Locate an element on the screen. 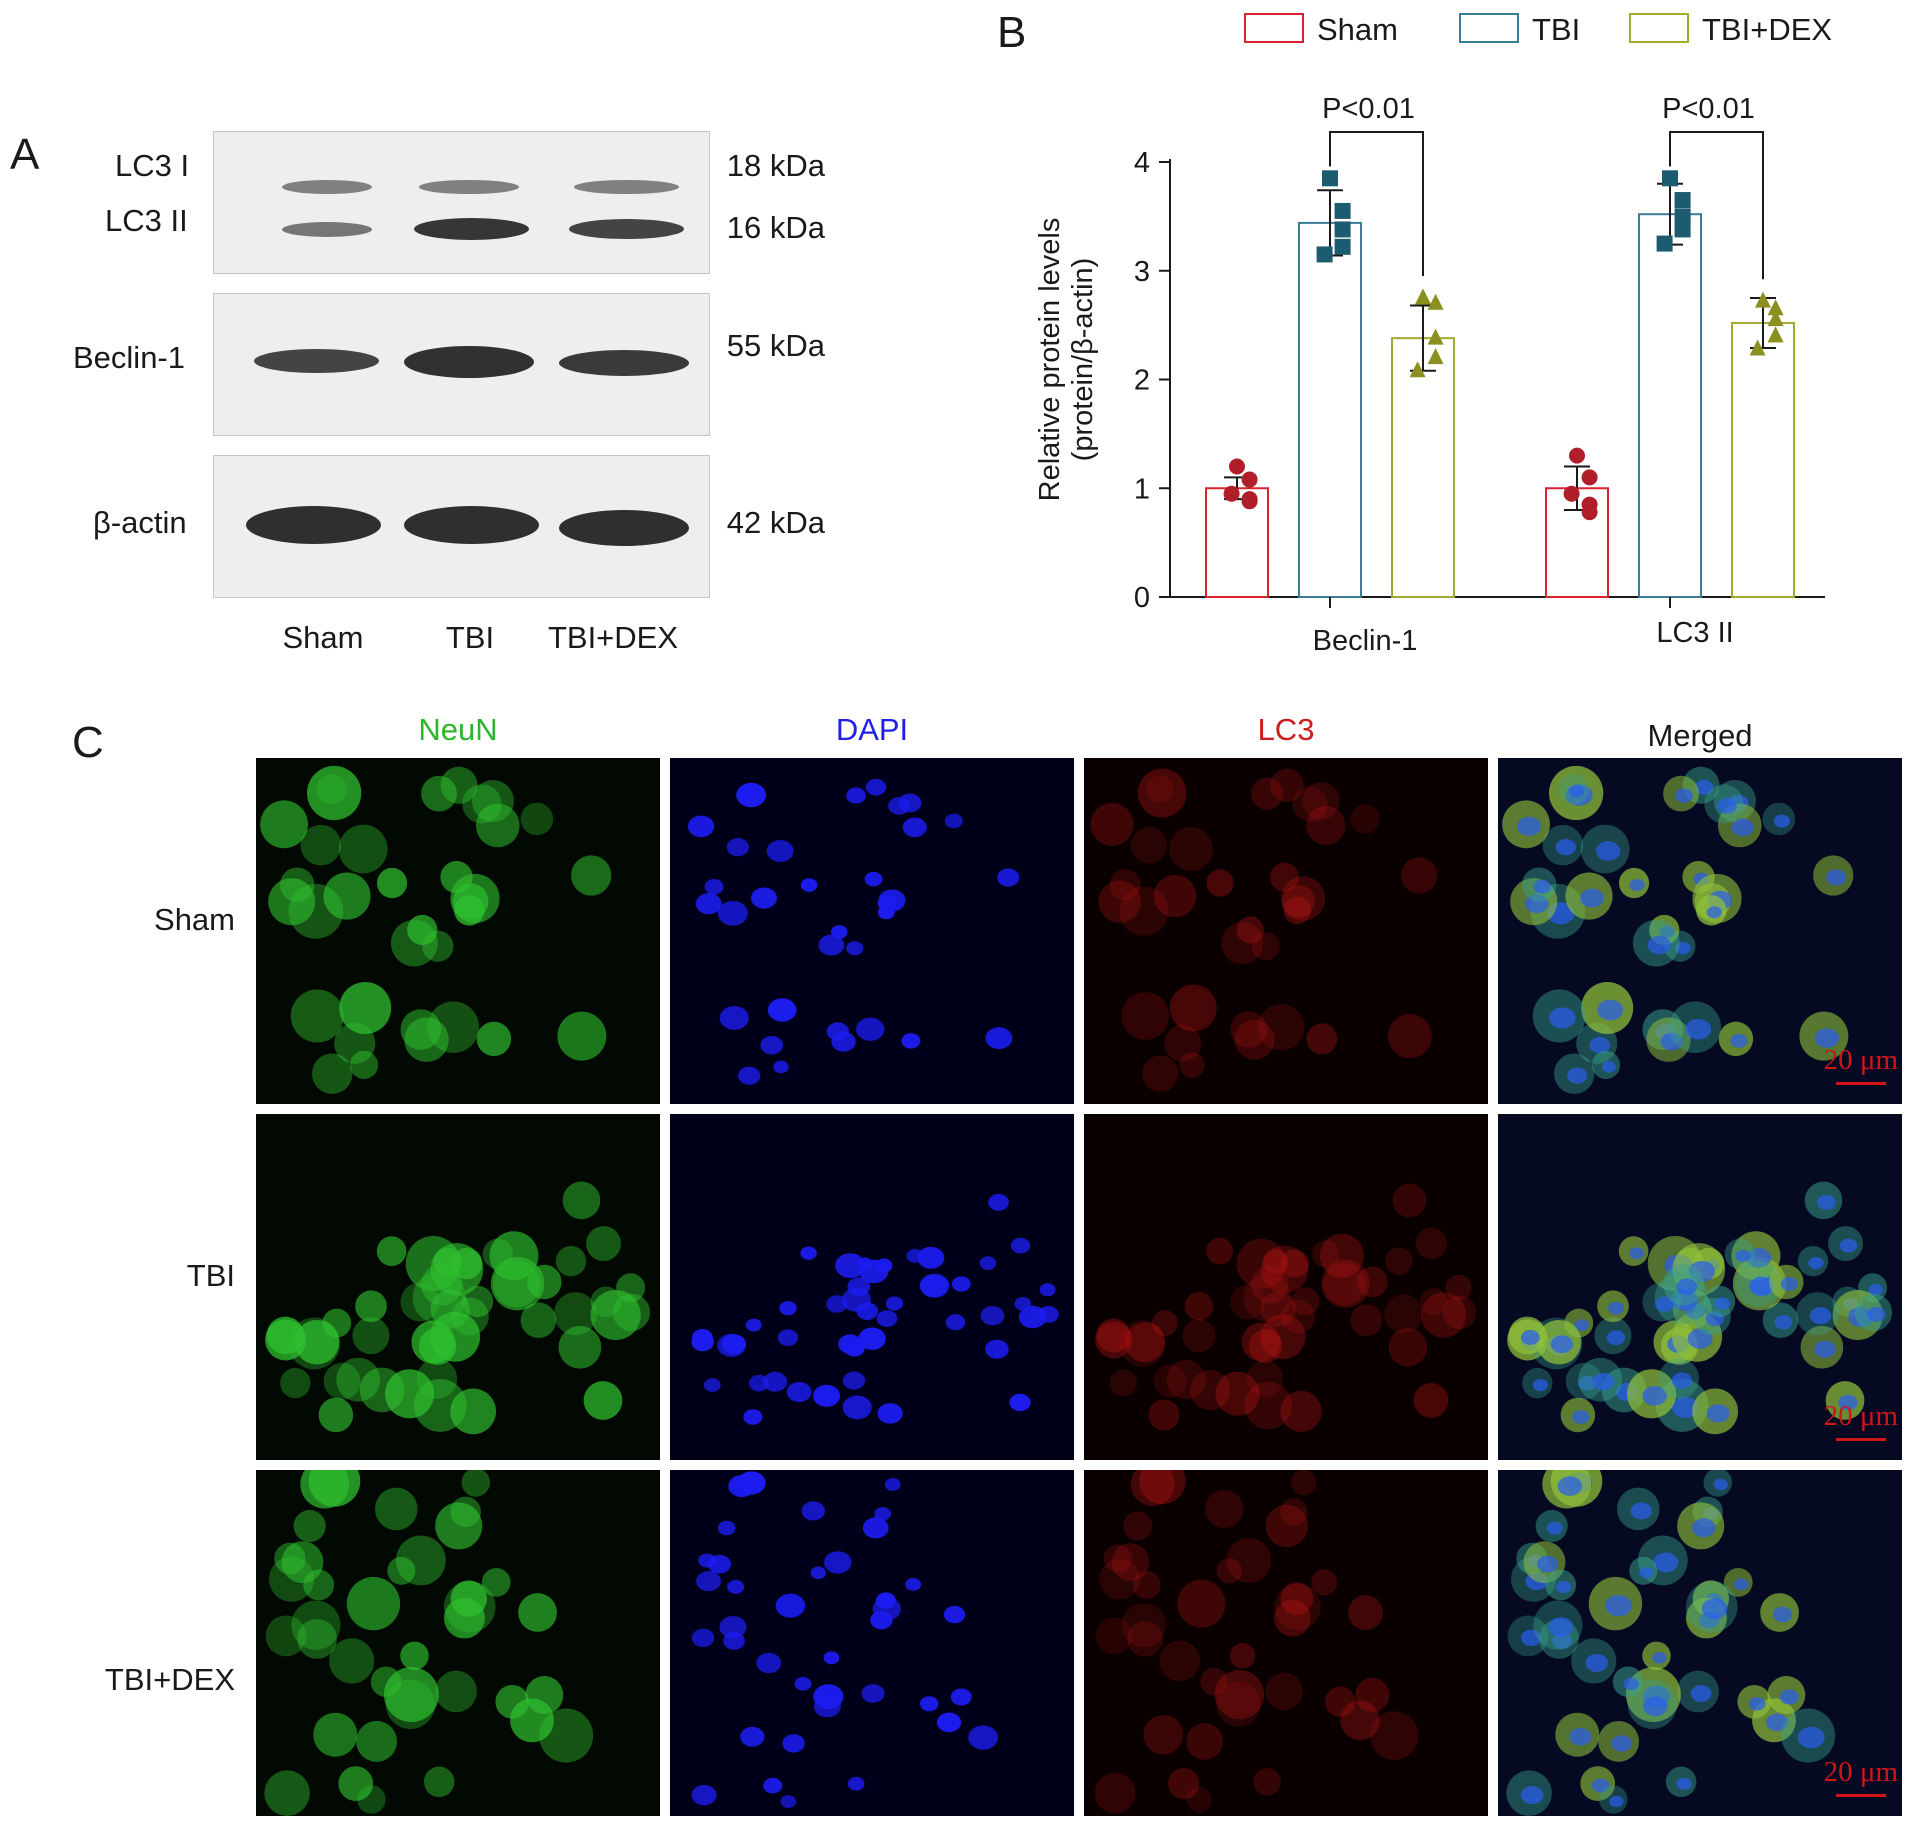 The height and width of the screenshot is (1827, 1913). scale-bar is located at coordinates (1861, 1439).